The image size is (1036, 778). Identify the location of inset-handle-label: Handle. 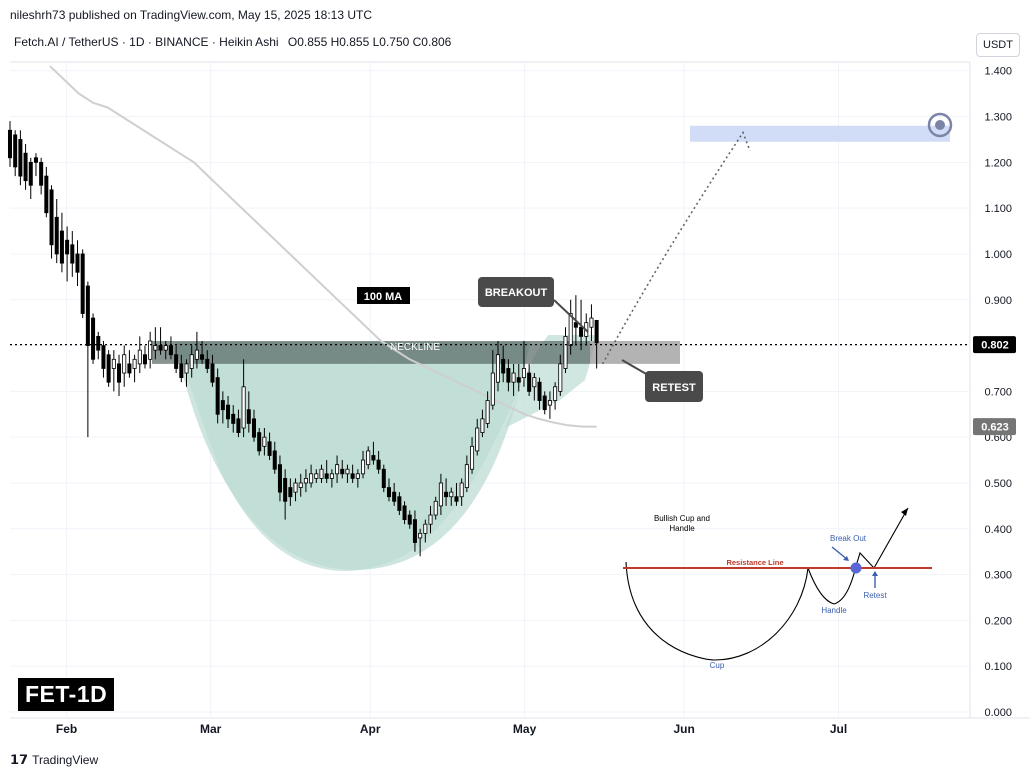
(834, 610).